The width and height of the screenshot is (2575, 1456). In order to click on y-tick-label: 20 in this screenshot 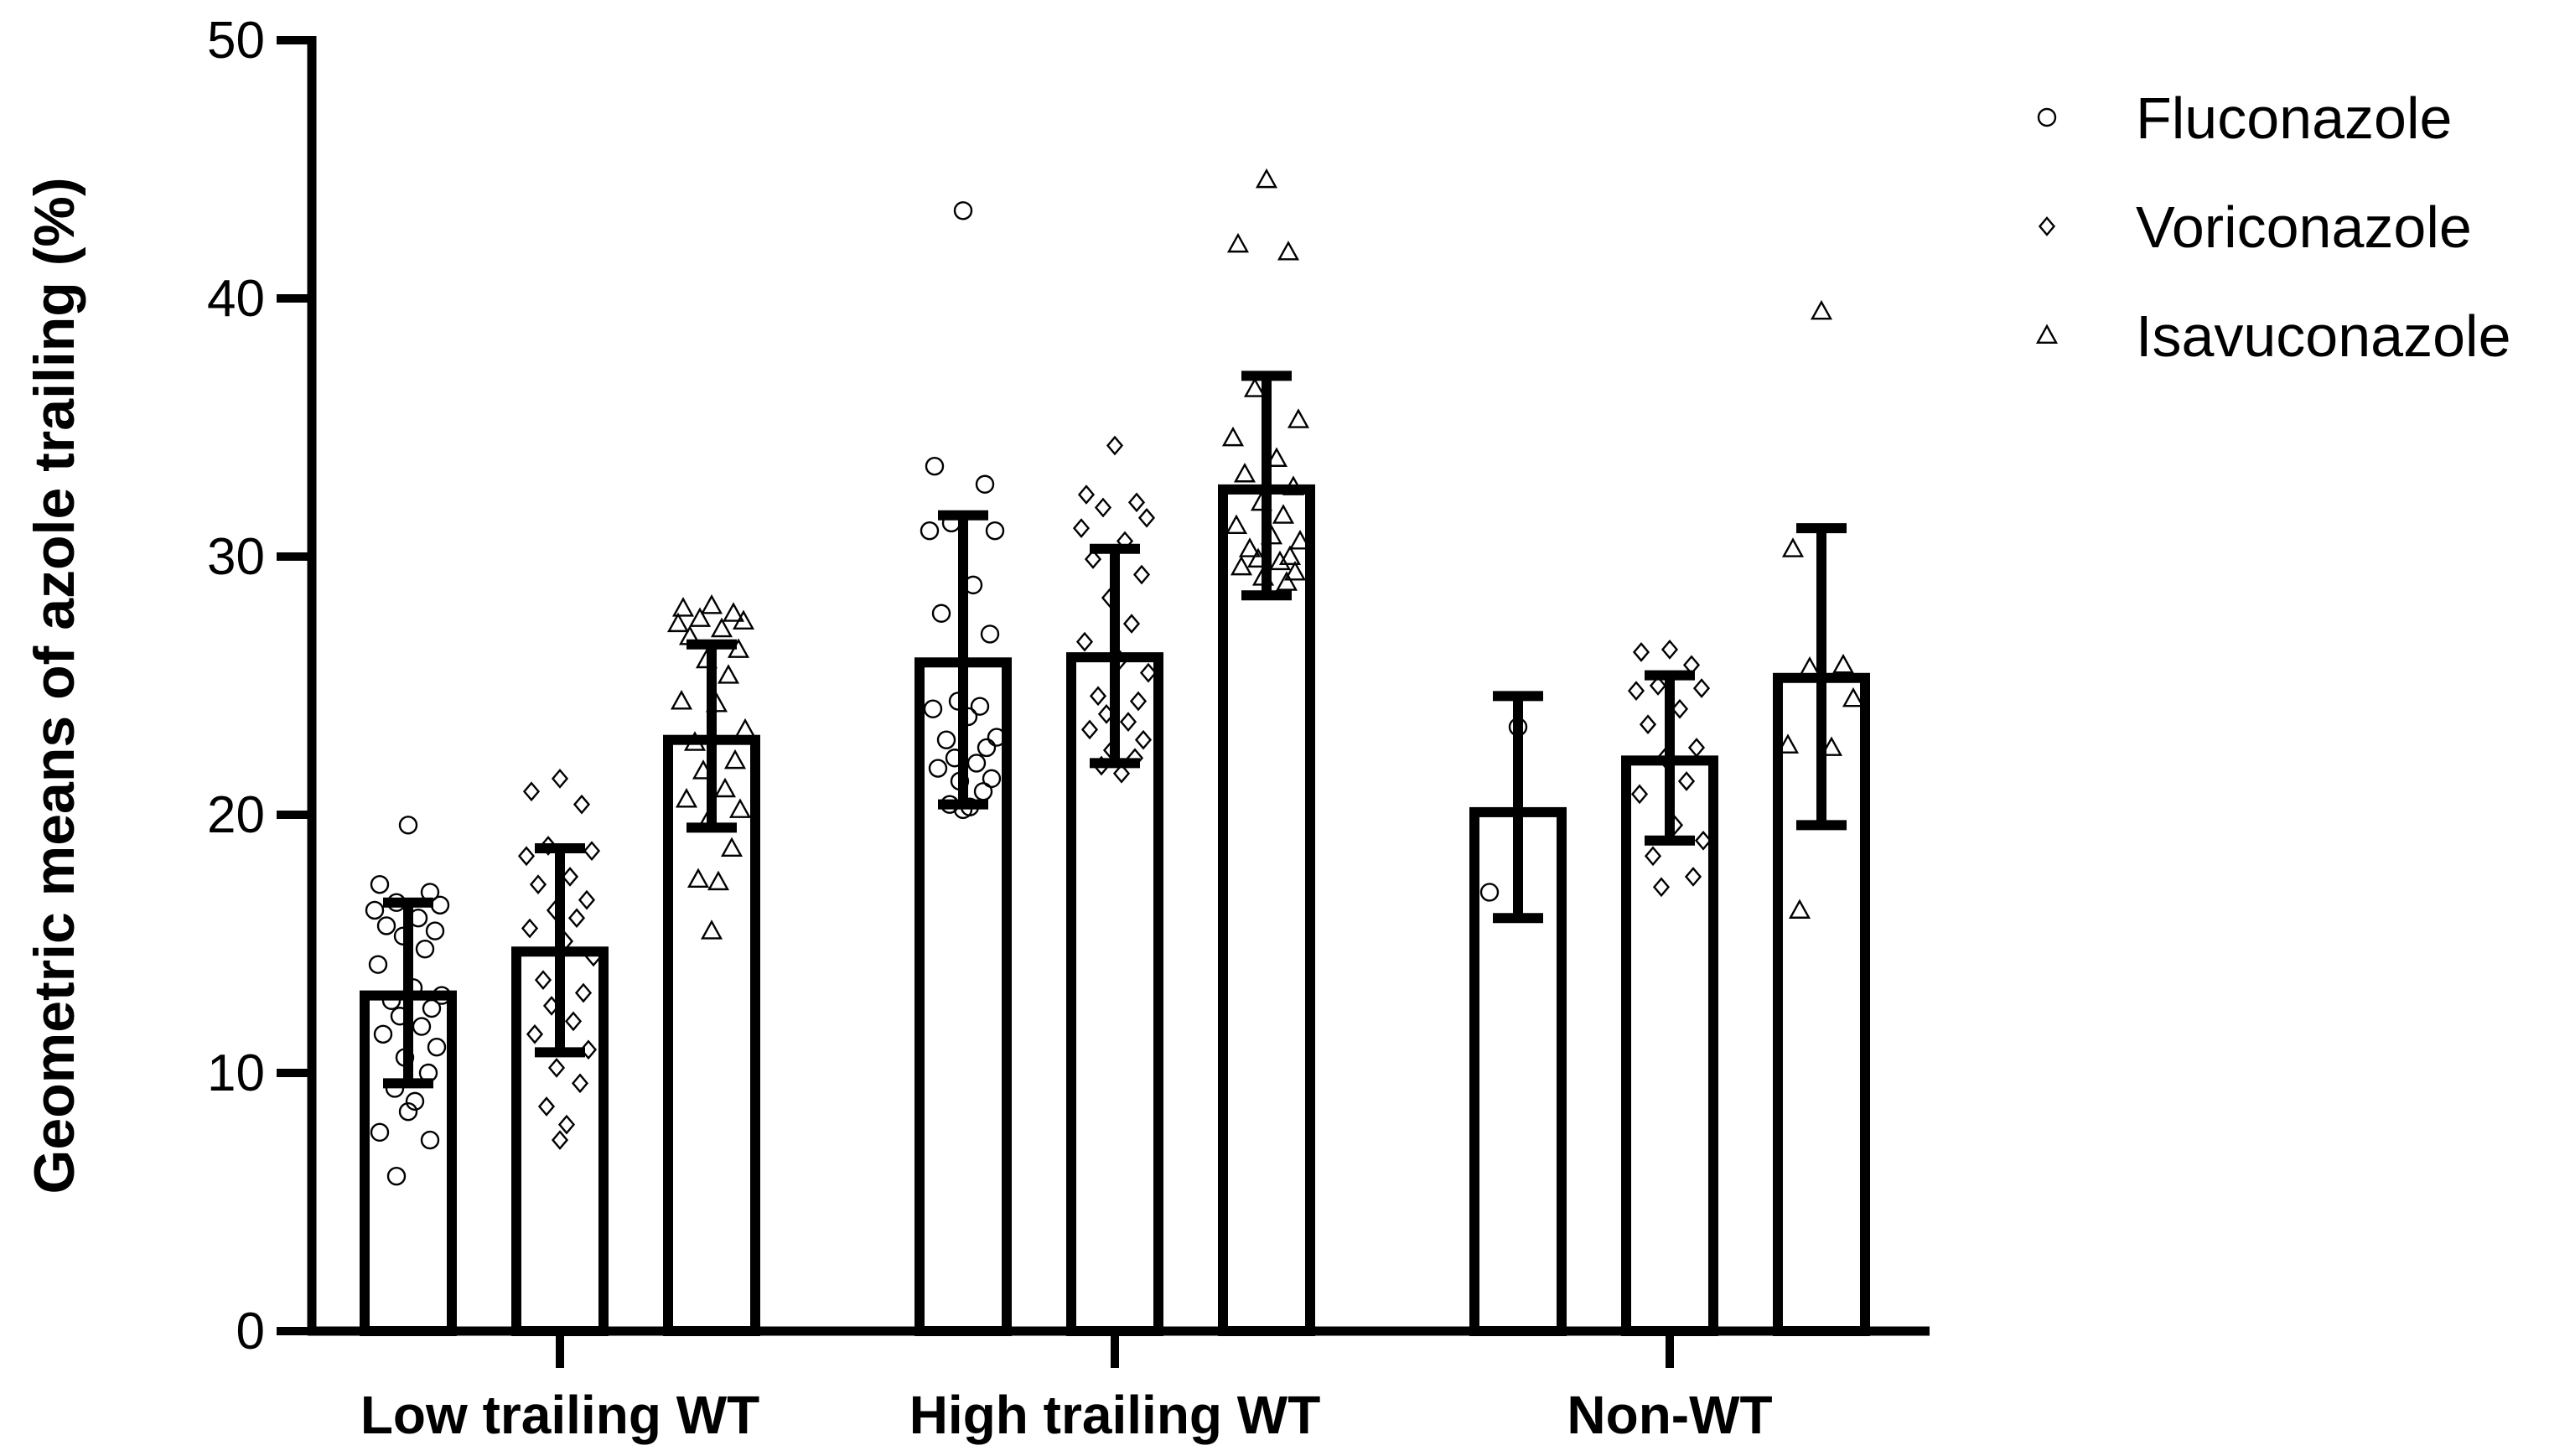, I will do `click(236, 815)`.